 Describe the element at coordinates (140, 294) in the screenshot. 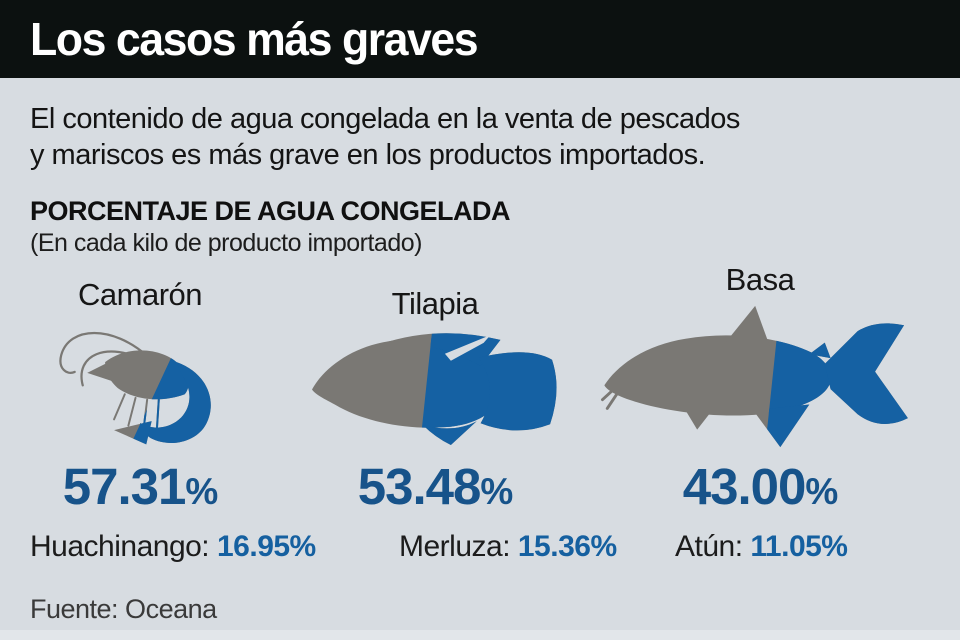

I see `fish-label-camaron: Camarón` at that location.